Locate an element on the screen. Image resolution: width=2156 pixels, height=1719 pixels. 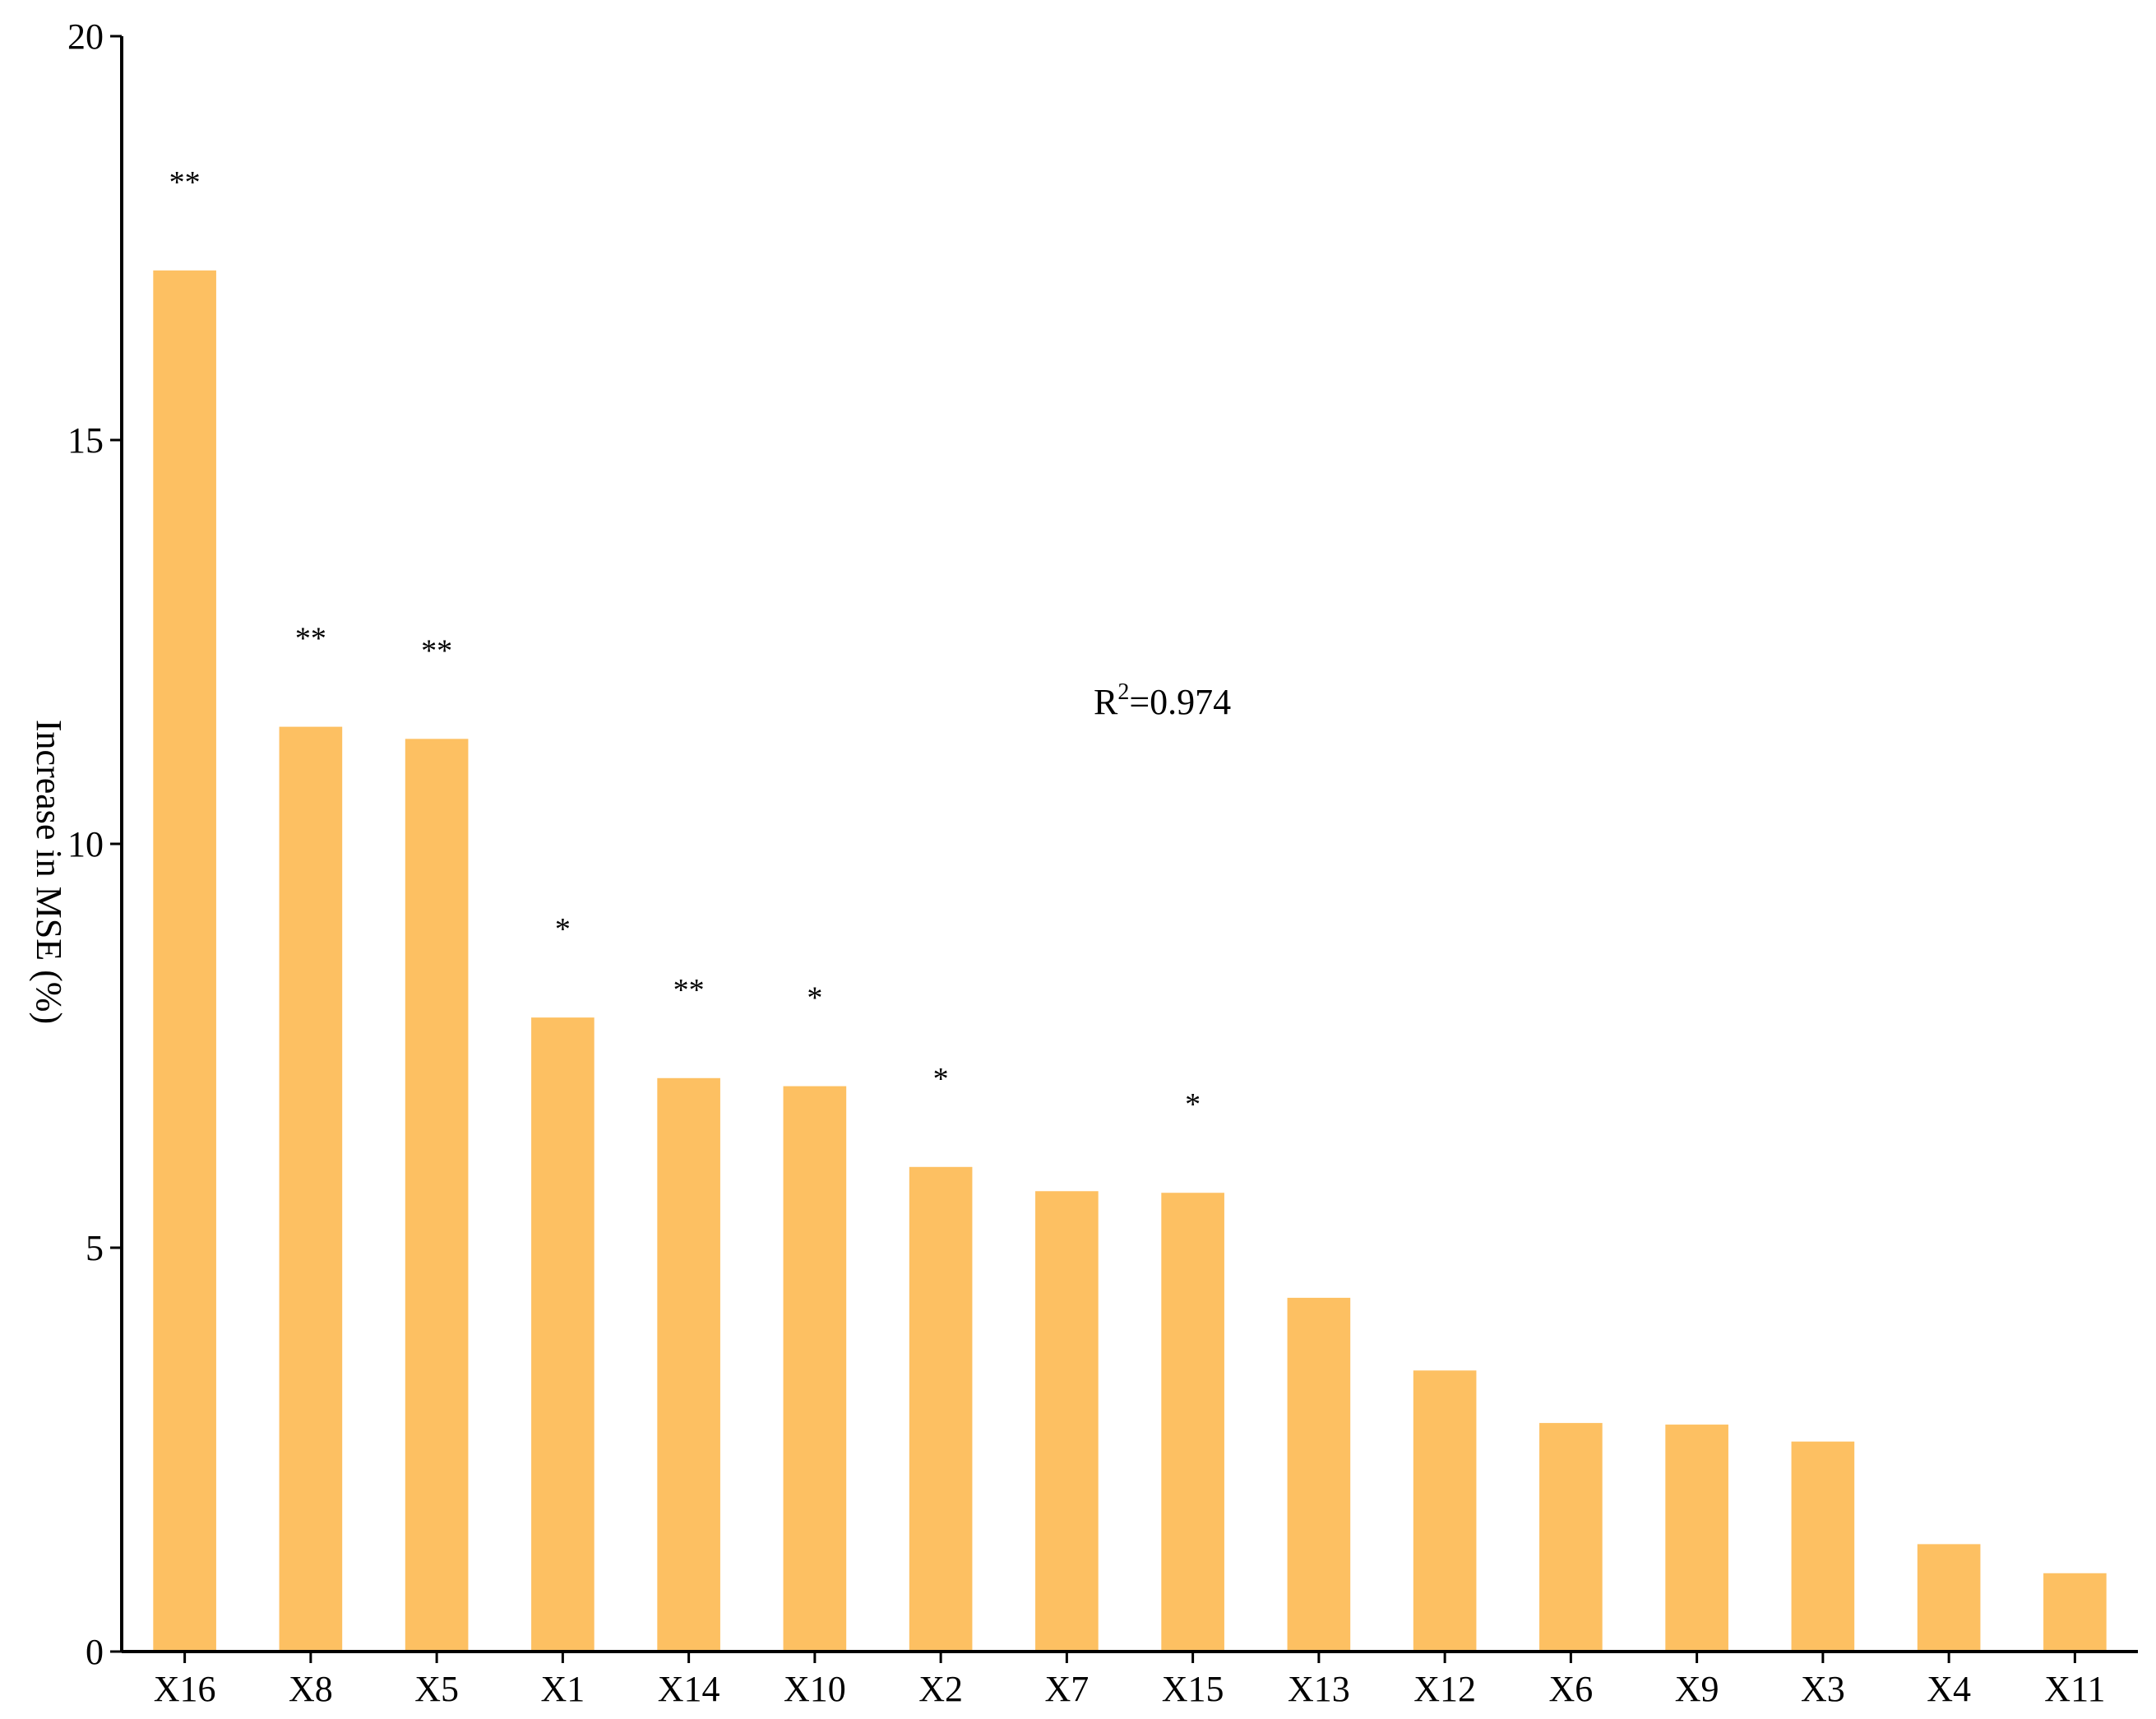
significance-mark-x16: ** is located at coordinates (185, 182).